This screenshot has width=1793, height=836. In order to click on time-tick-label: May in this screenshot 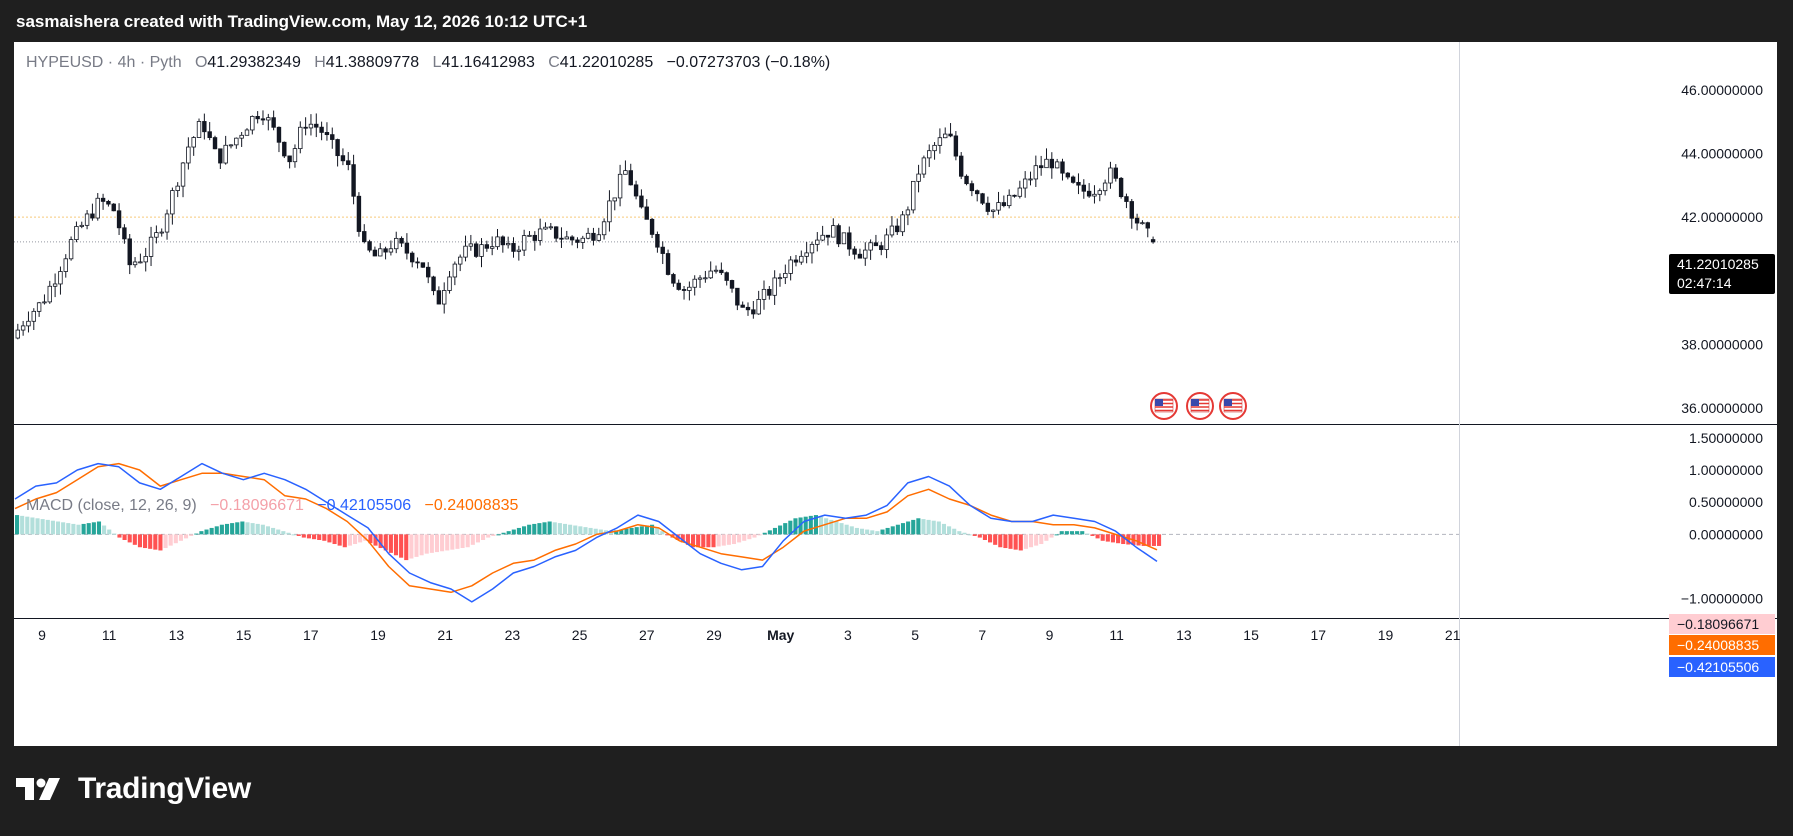, I will do `click(780, 635)`.